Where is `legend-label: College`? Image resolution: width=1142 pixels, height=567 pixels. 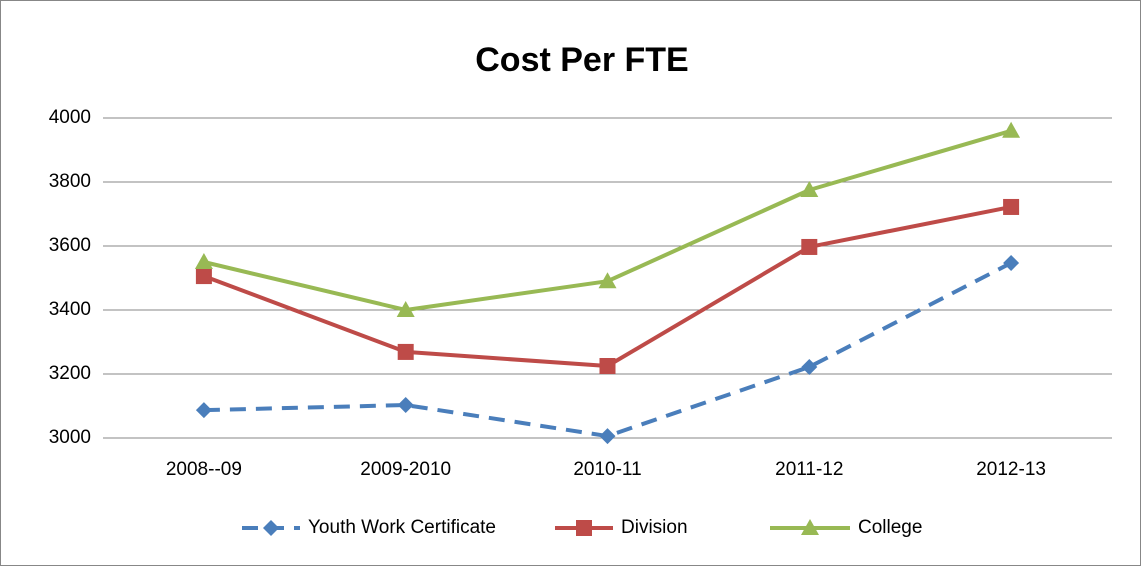
legend-label: College is located at coordinates (890, 527).